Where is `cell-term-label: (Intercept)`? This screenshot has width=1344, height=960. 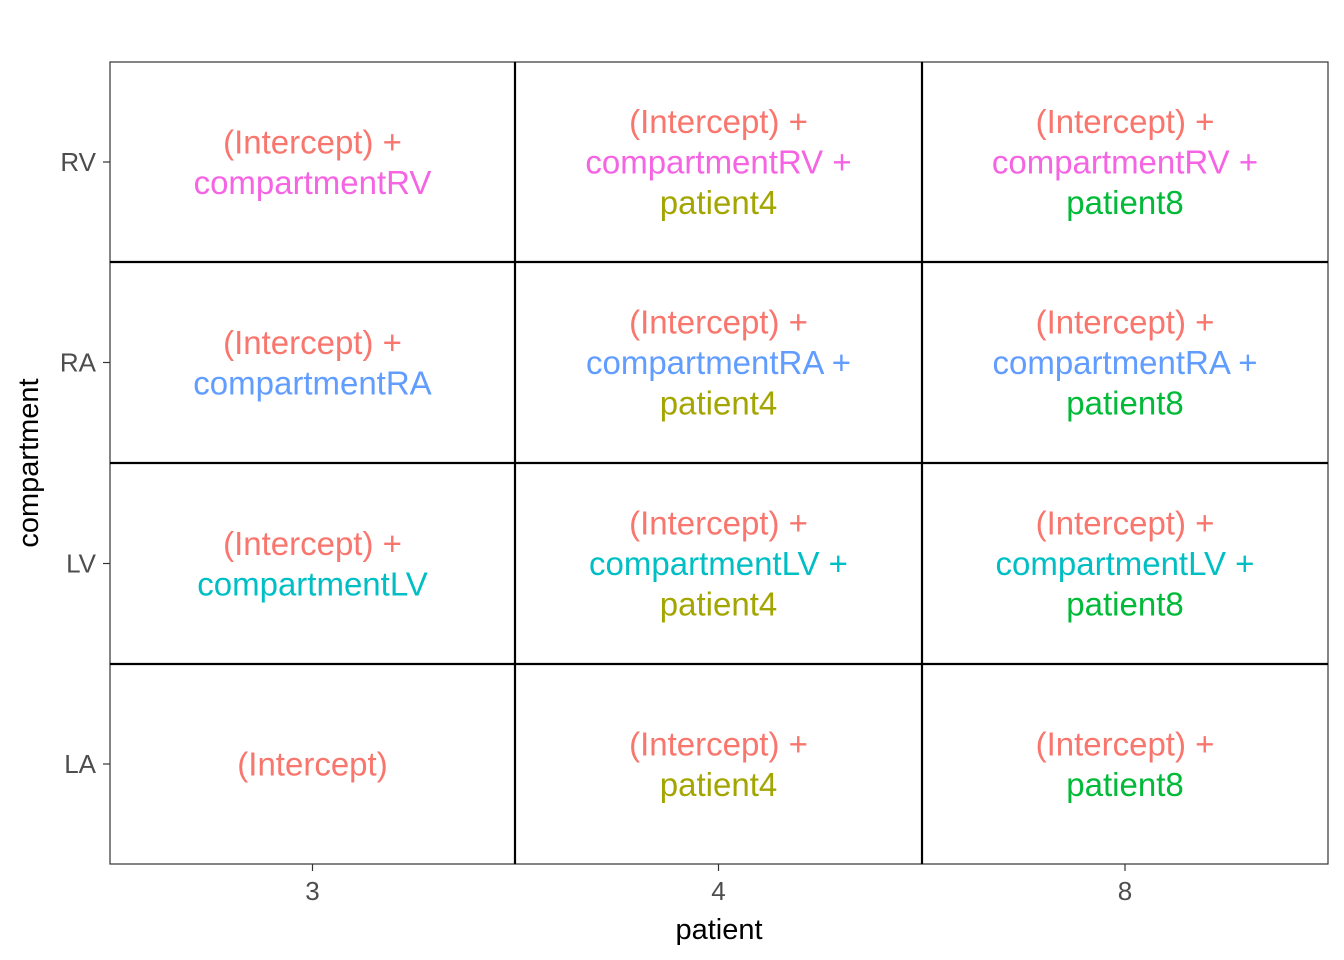
cell-term-label: (Intercept) is located at coordinates (312, 764).